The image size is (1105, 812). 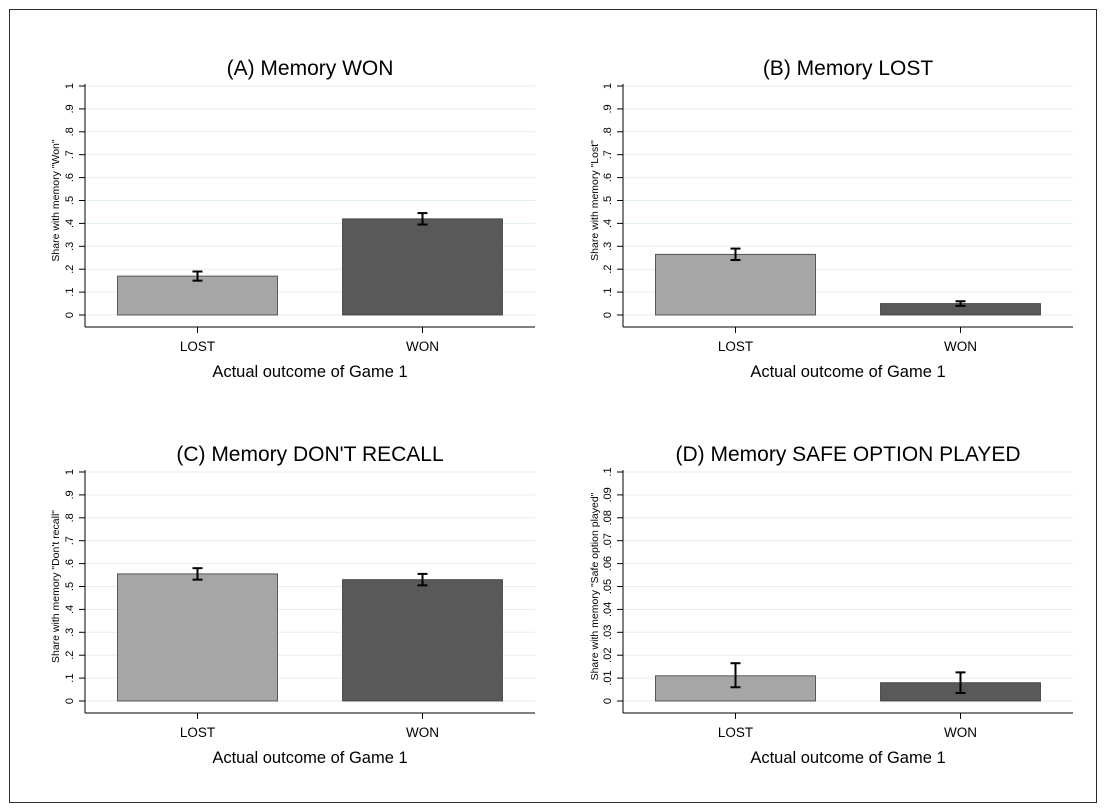 What do you see at coordinates (608, 609) in the screenshot?
I see `y-tick-label: .04` at bounding box center [608, 609].